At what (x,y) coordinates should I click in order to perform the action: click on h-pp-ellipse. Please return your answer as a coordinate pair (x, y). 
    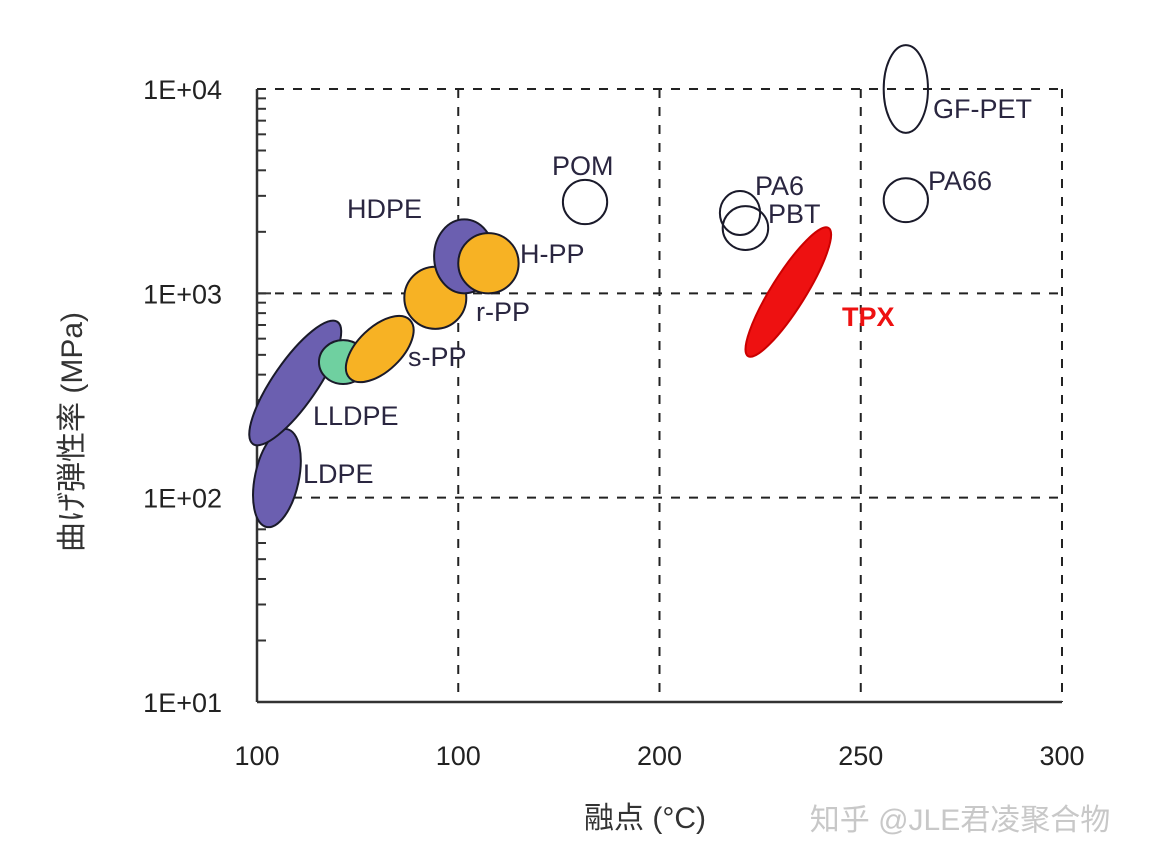
    Looking at the image, I should click on (488, 263).